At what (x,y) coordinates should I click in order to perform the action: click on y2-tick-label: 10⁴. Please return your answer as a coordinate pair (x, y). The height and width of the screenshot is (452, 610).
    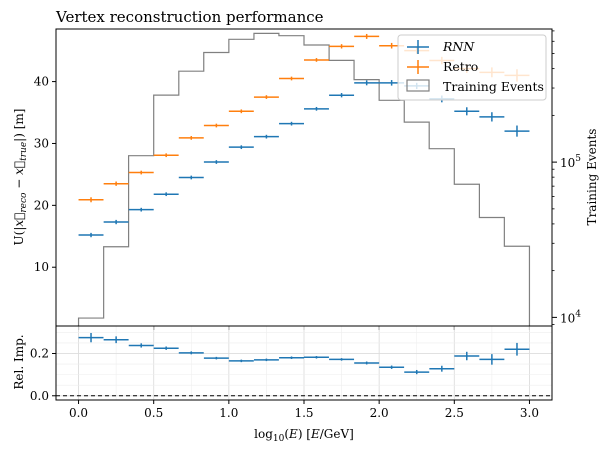
    Looking at the image, I should click on (570, 317).